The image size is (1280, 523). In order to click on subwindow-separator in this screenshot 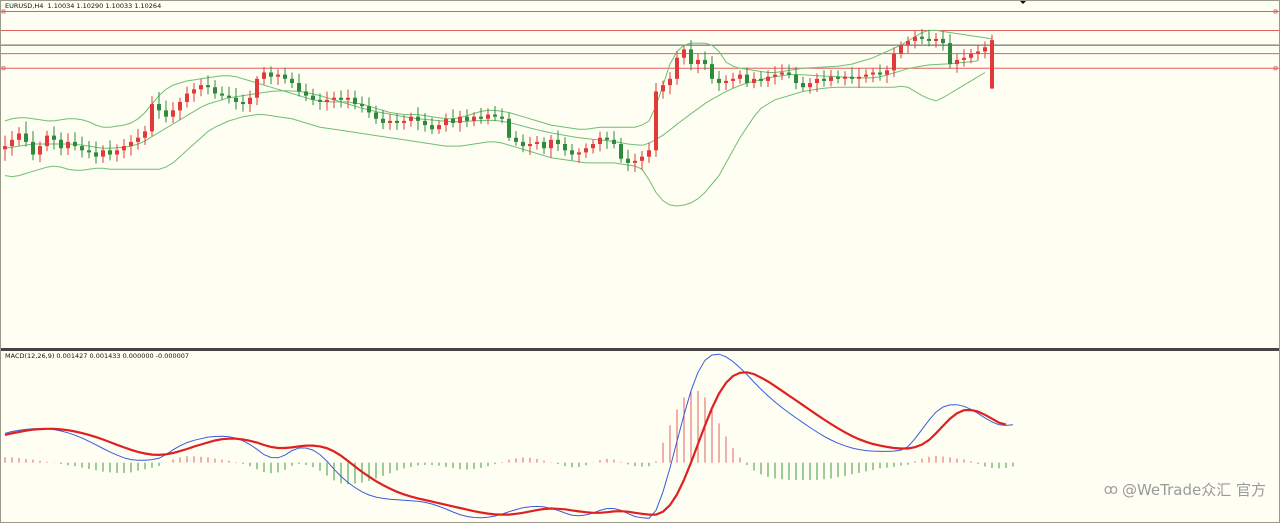, I will do `click(640, 349)`.